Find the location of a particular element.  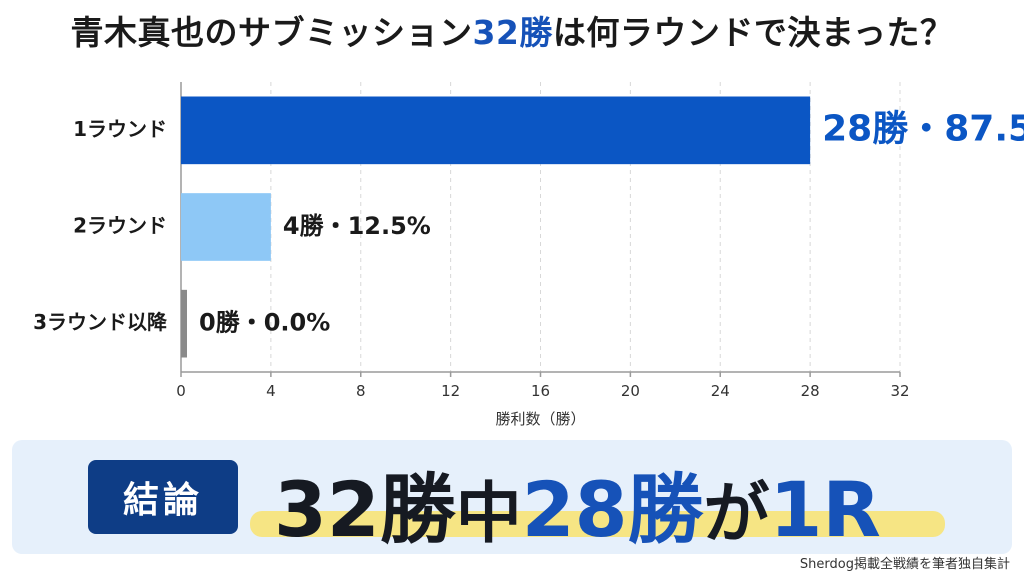

conclusion-particle: が is located at coordinates (736, 513).